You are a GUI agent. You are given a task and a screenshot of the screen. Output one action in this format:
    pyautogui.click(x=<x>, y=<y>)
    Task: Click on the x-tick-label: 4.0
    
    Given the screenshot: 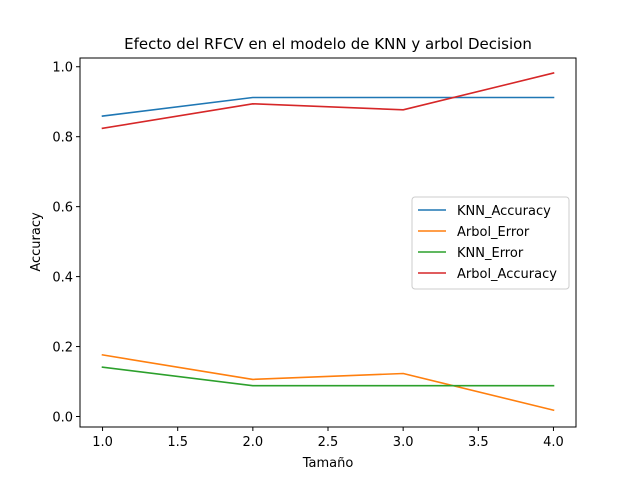 What is the action you would take?
    pyautogui.click(x=553, y=442)
    